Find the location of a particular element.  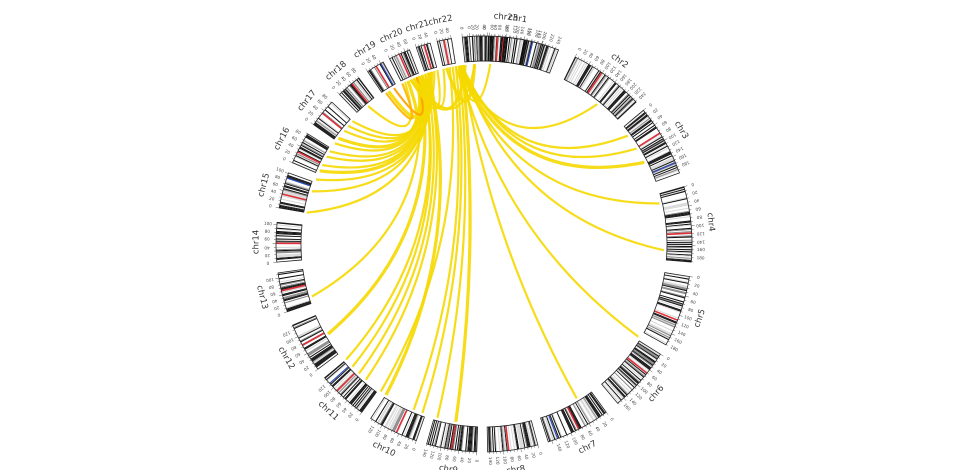

tick-label: 220 is located at coordinates (551, 37).